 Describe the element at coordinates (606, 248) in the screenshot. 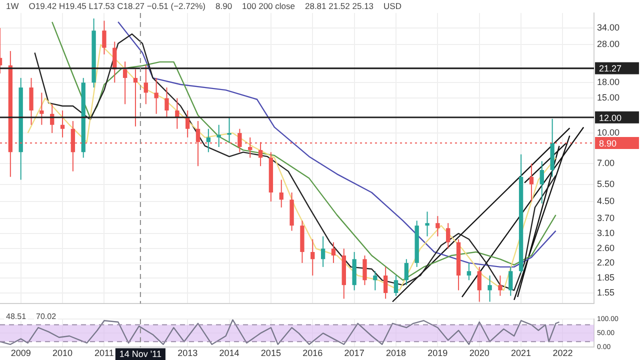

I see `y-tick-label: 2.60` at that location.